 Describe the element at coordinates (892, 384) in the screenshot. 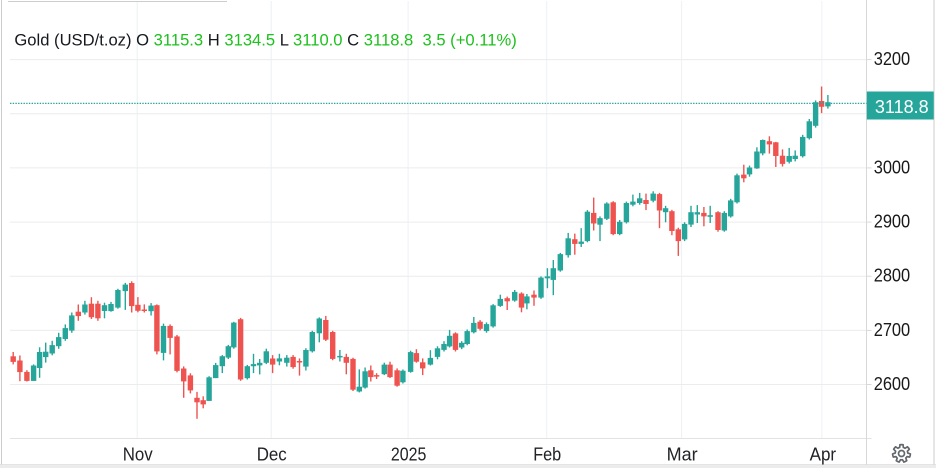

I see `svg-text: 2600` at that location.